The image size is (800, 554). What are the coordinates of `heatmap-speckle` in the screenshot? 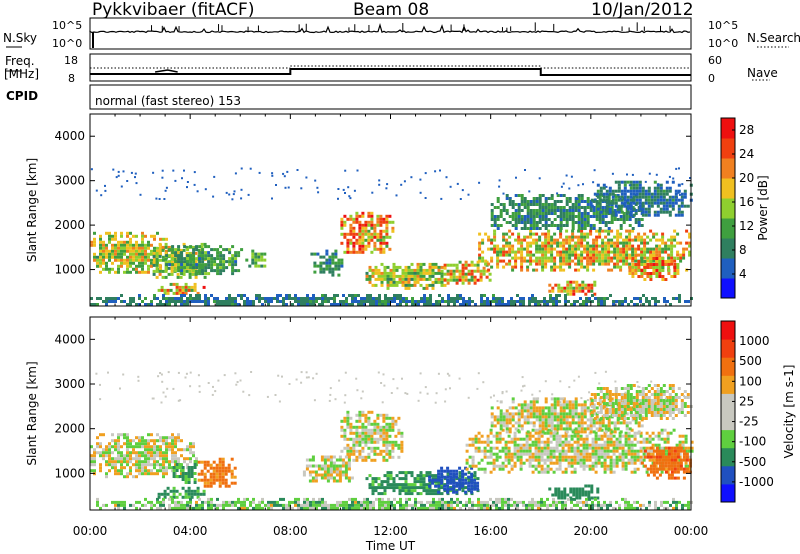 It's located at (396, 195).